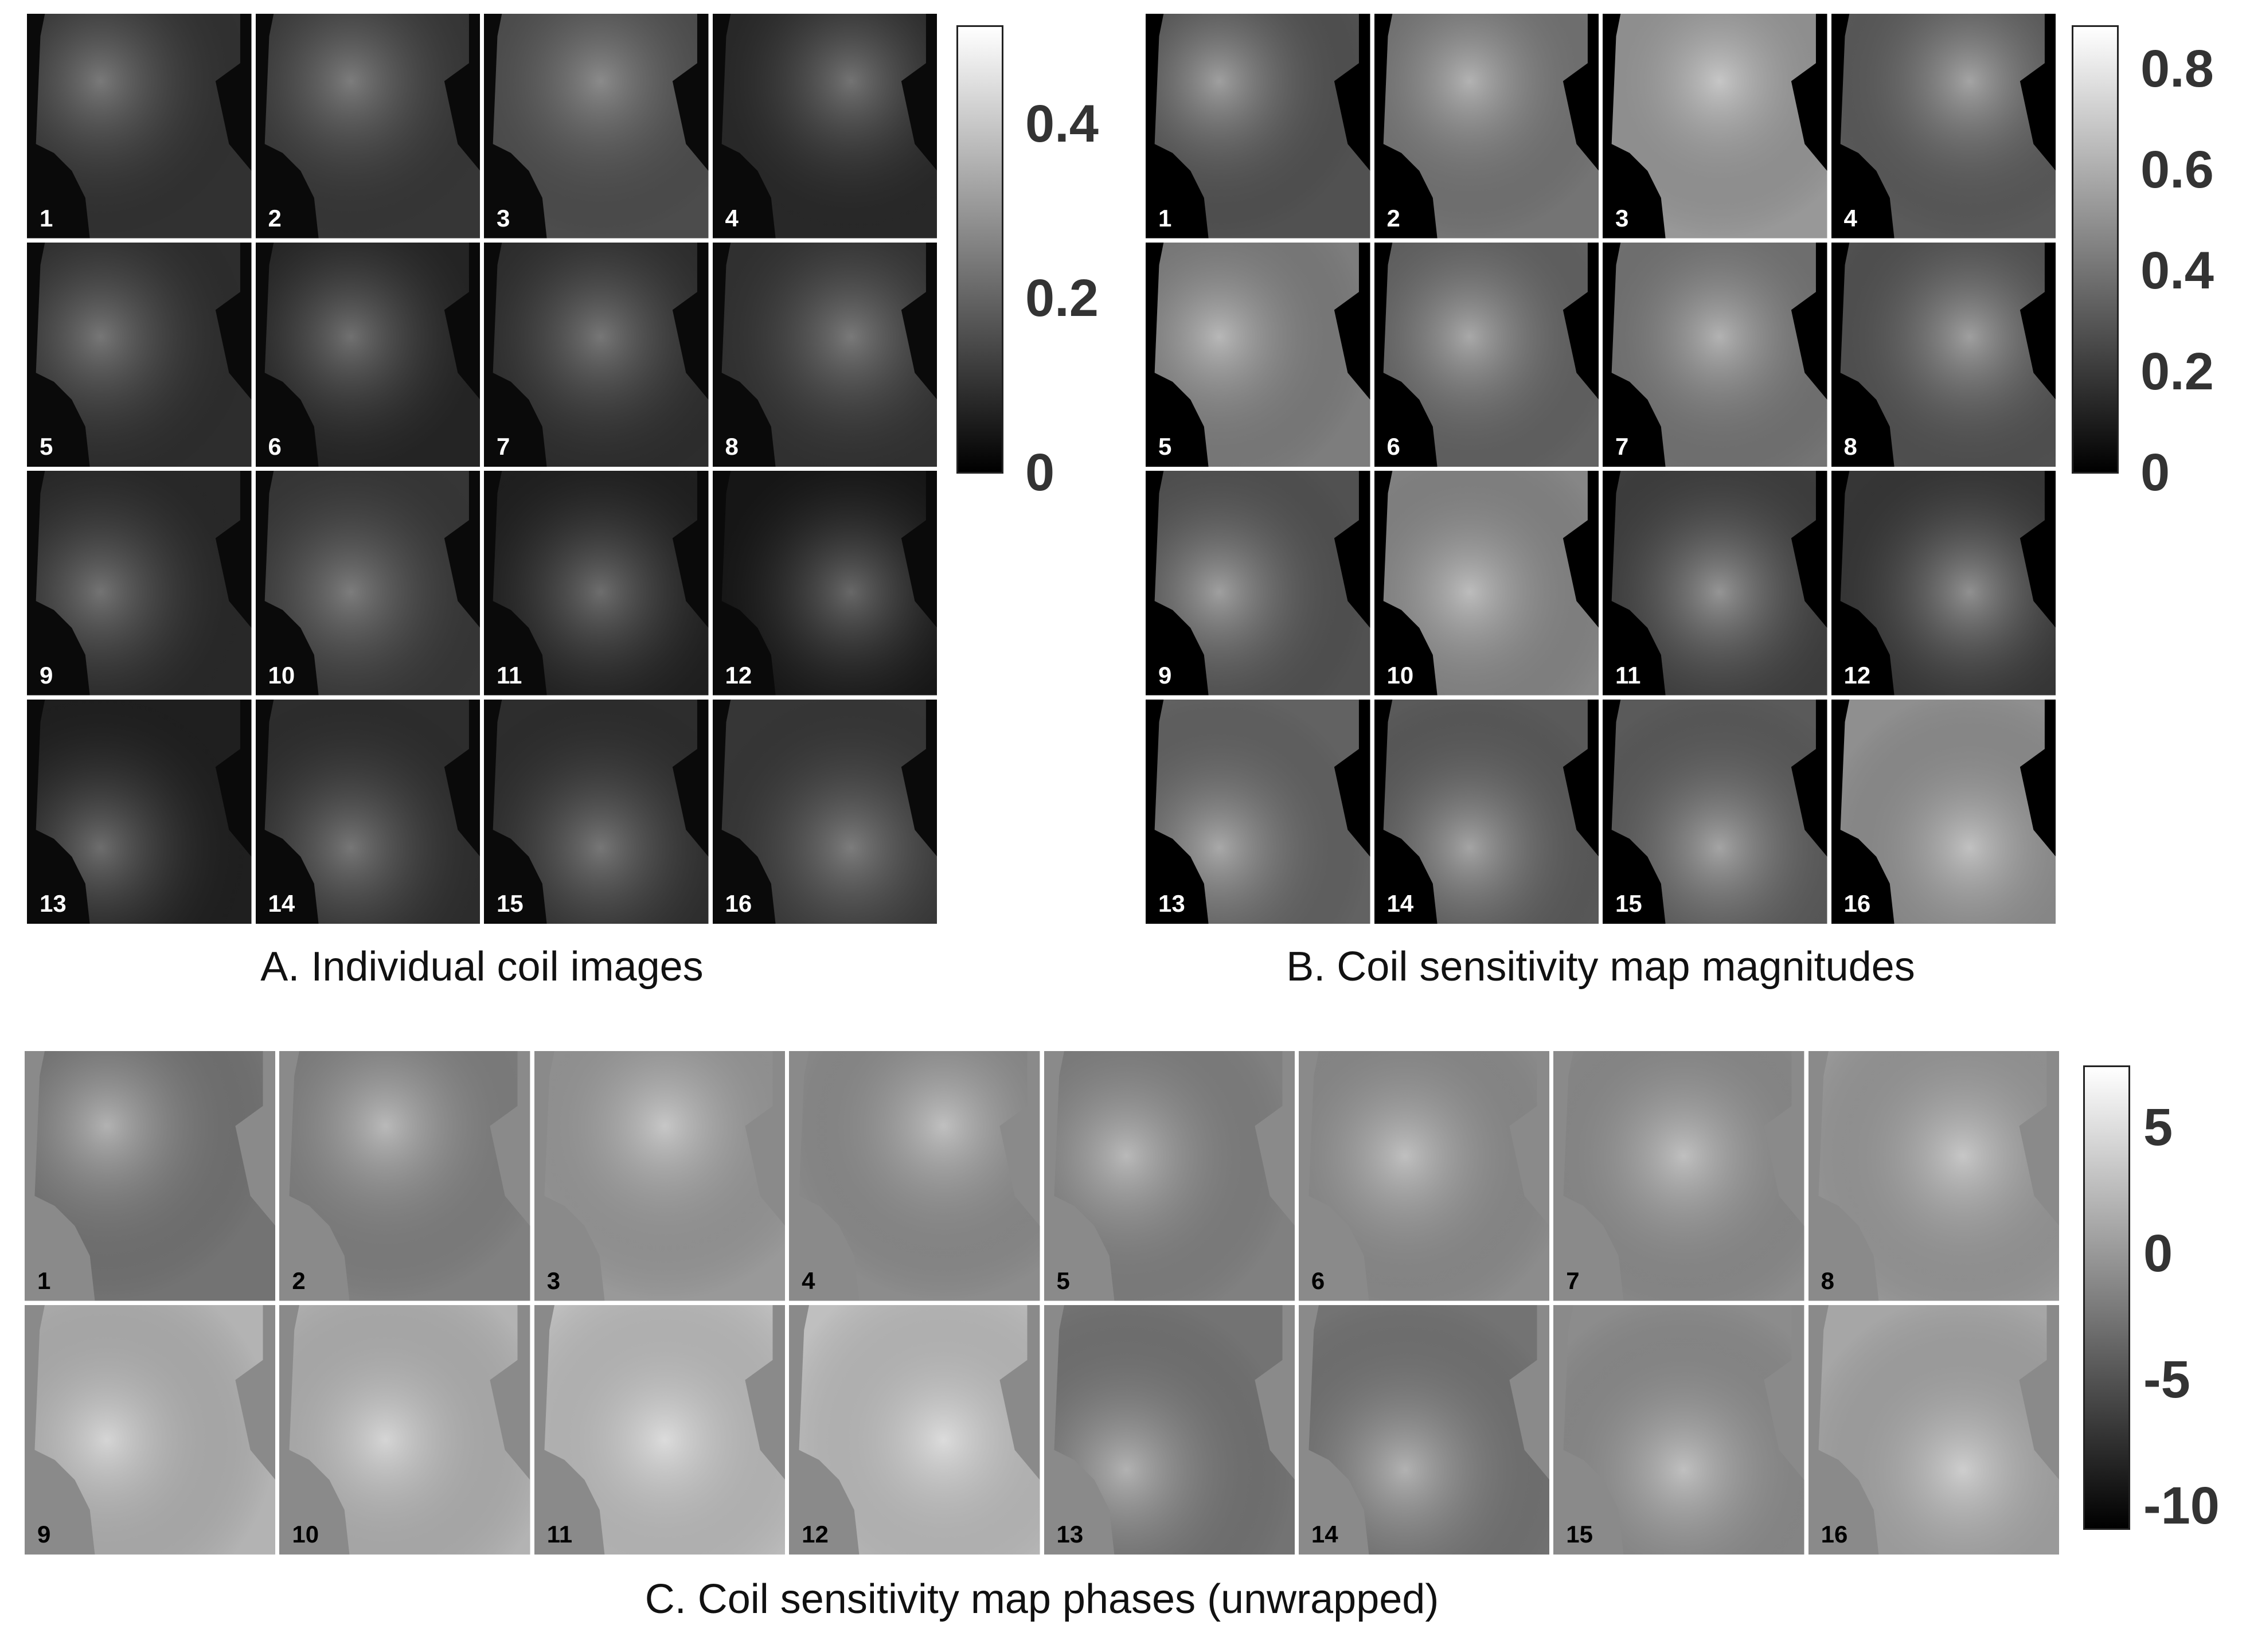 The height and width of the screenshot is (1652, 2246). What do you see at coordinates (1062, 298) in the screenshot?
I see `colorbar-a-tick: 0.2` at bounding box center [1062, 298].